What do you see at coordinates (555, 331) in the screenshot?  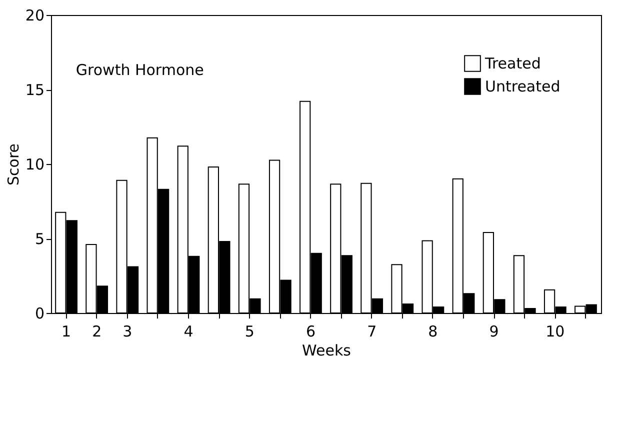 I see `x-tick-label: 10` at bounding box center [555, 331].